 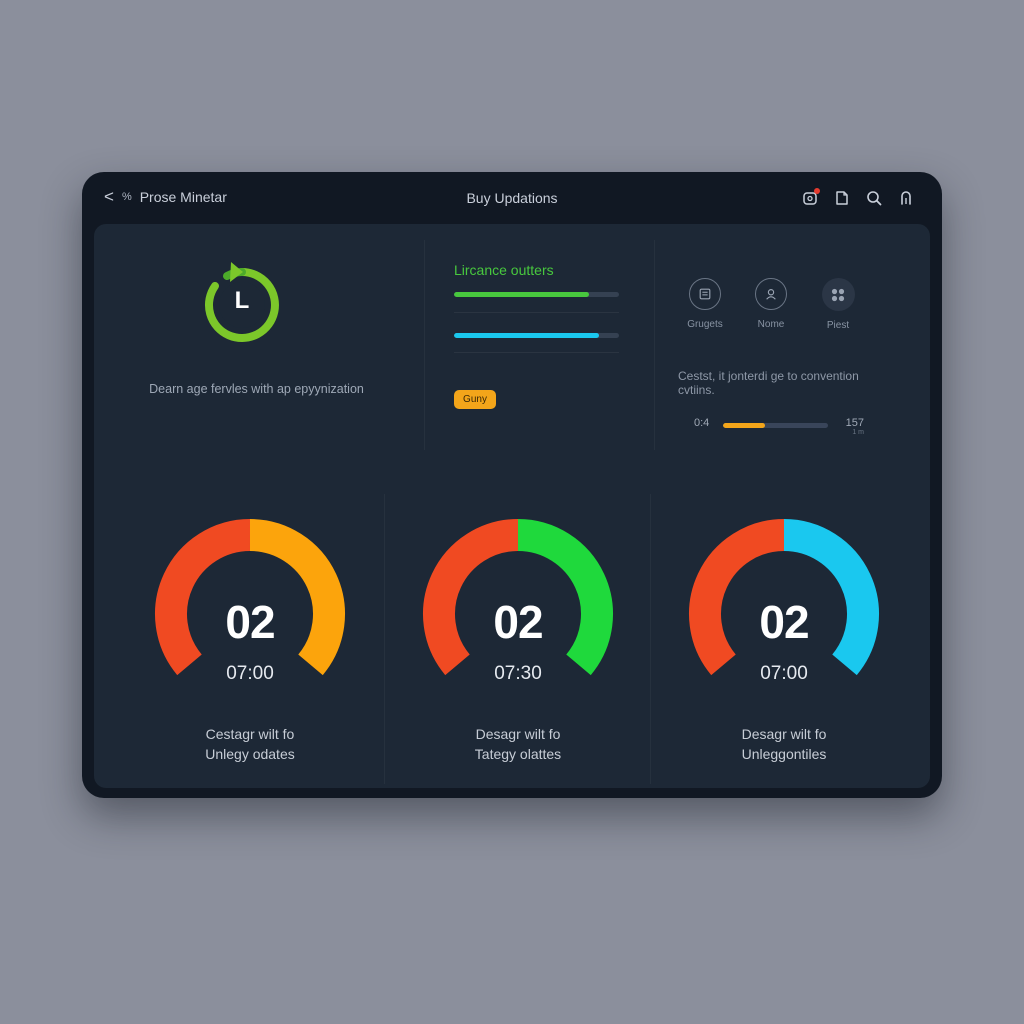 I want to click on progress-unit: 1 m, so click(x=858, y=432).